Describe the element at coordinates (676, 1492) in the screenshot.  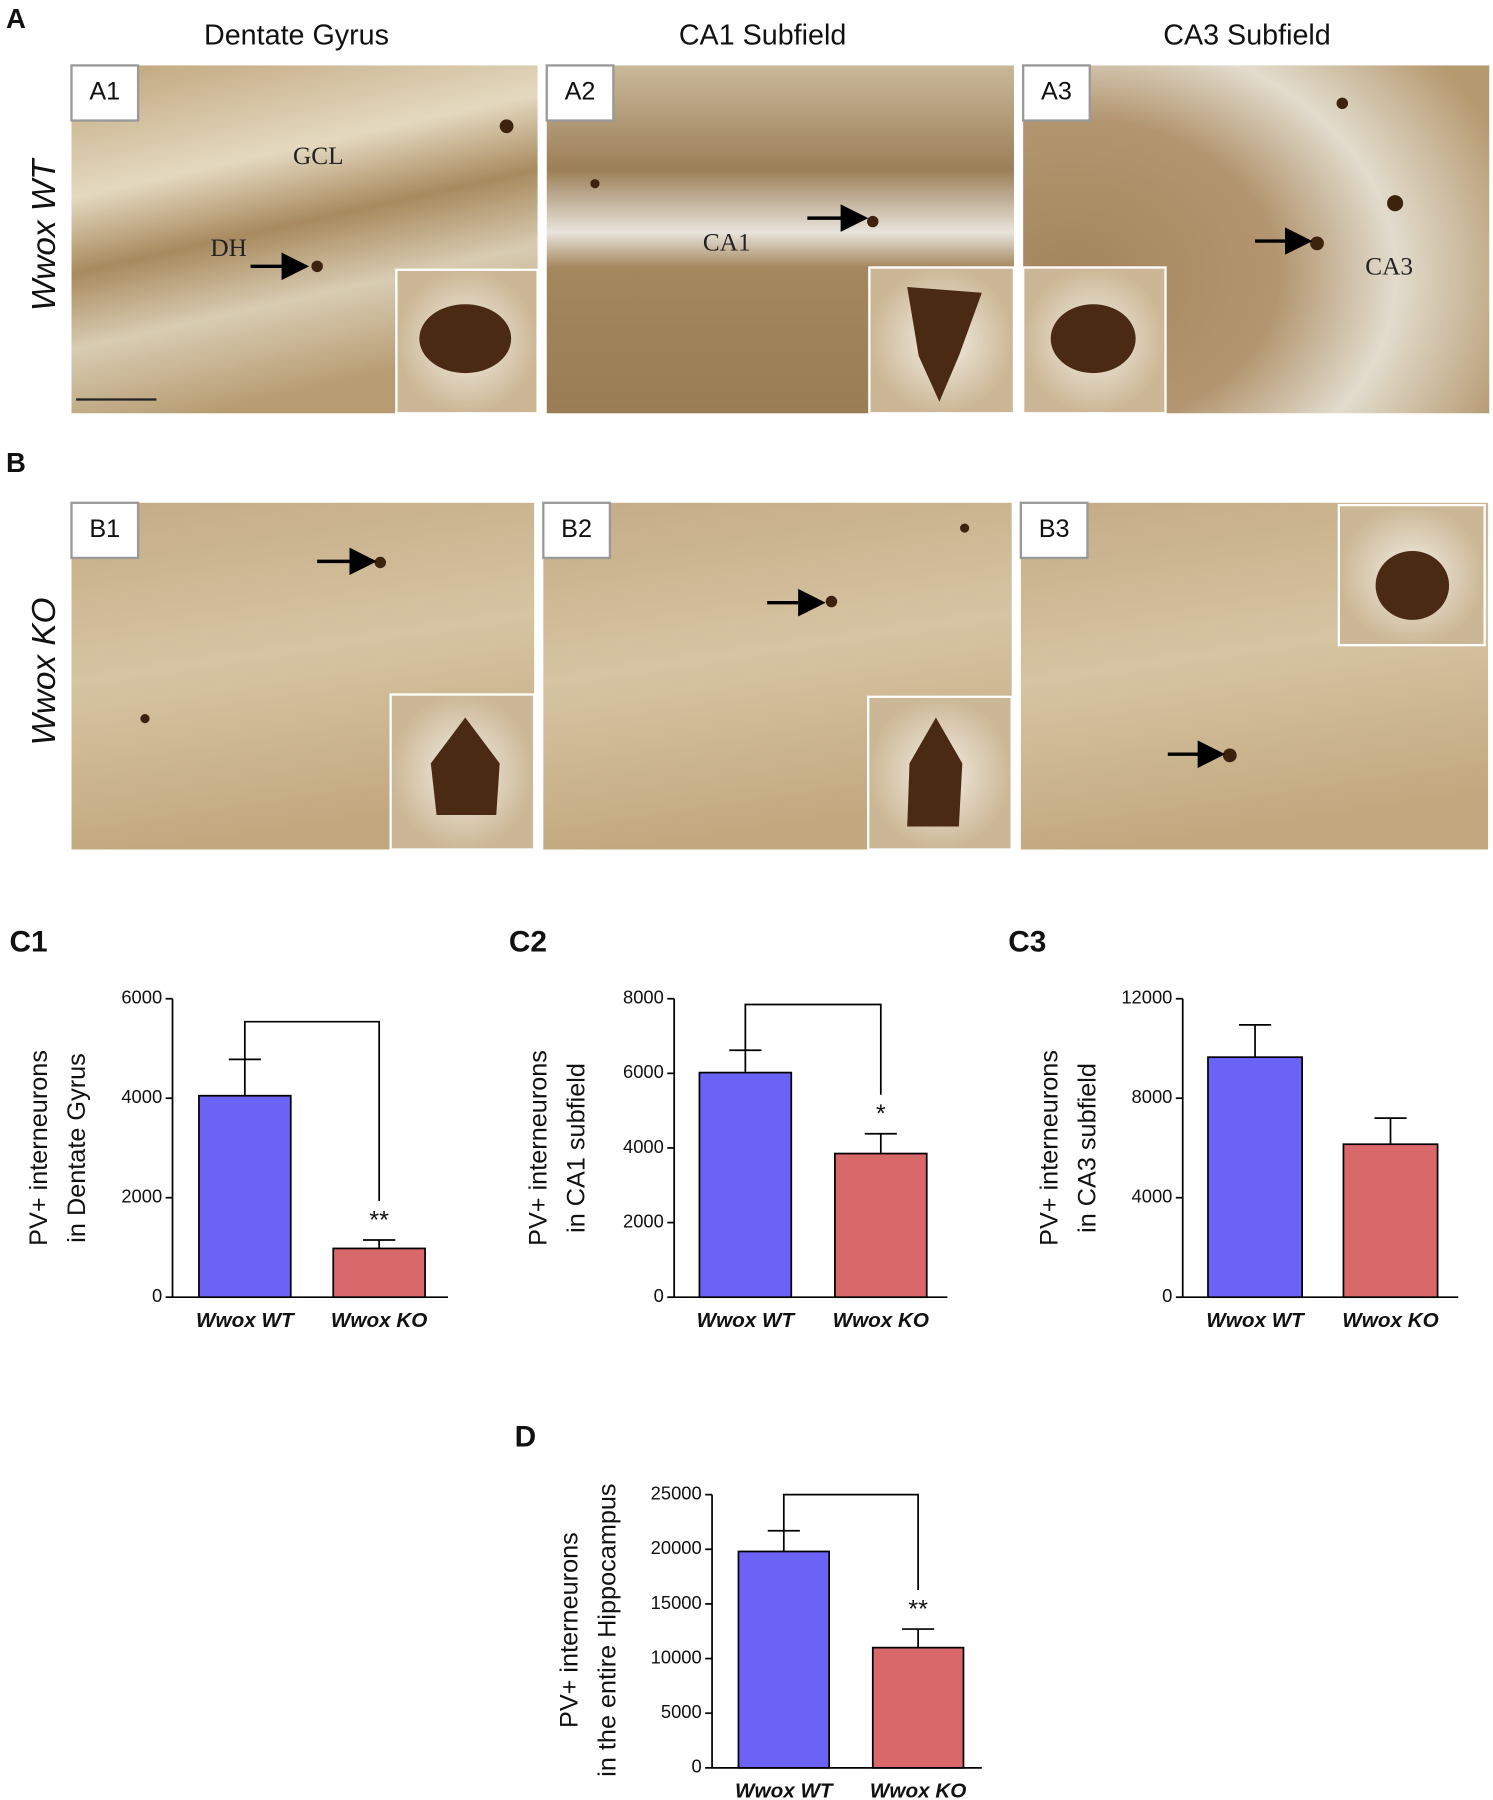
I see `y-tick-label: 25000` at that location.